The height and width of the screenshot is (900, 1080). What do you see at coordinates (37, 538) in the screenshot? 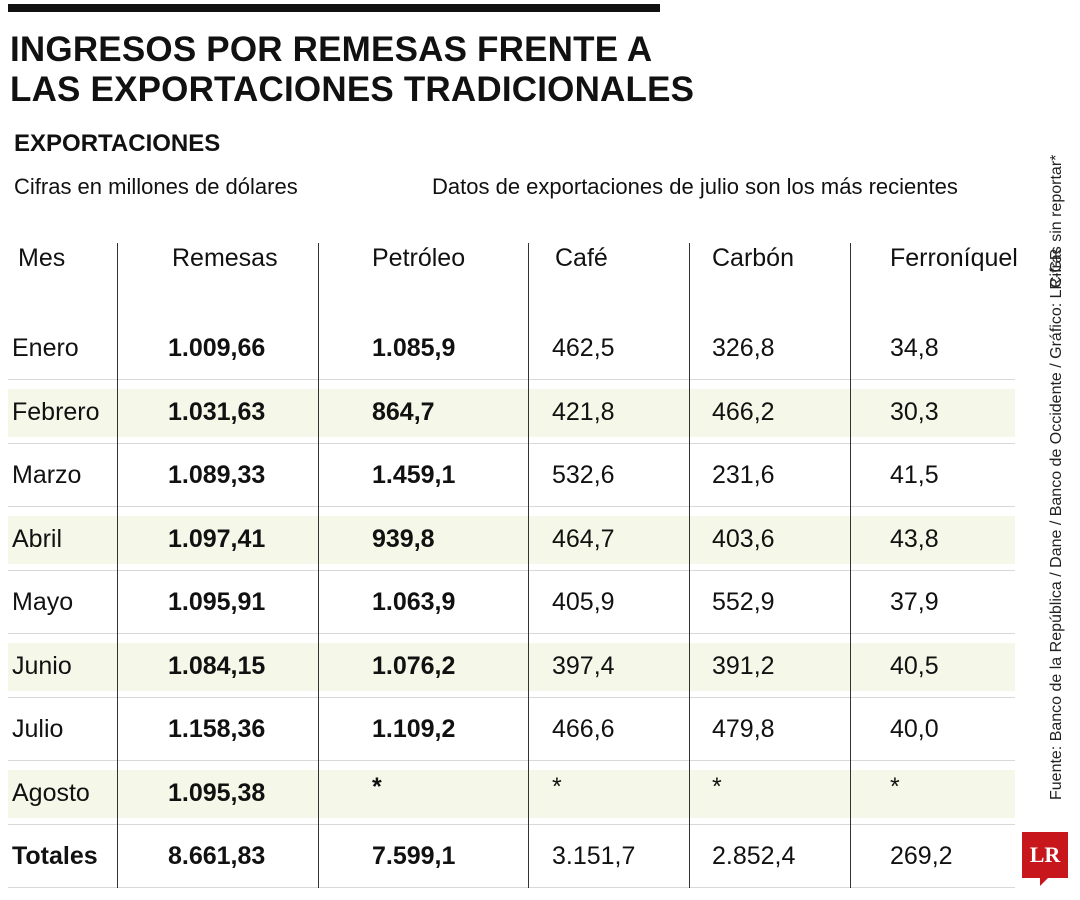
I see `table-cell: Abril` at bounding box center [37, 538].